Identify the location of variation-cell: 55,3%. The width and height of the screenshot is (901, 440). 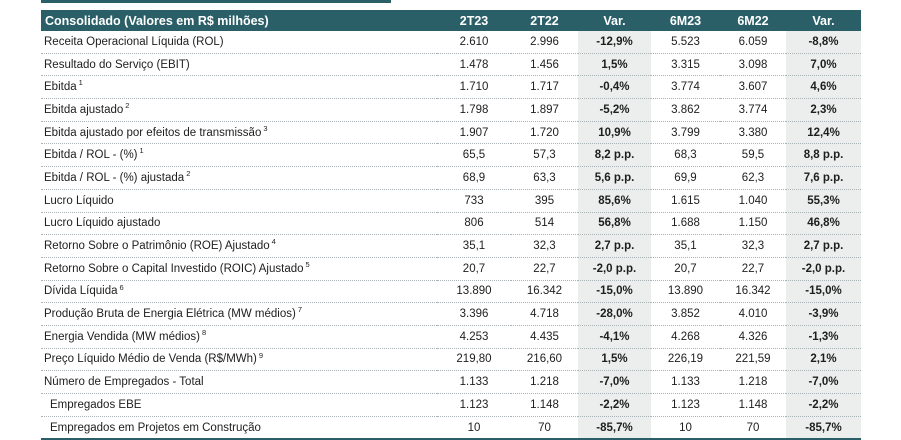
(823, 201).